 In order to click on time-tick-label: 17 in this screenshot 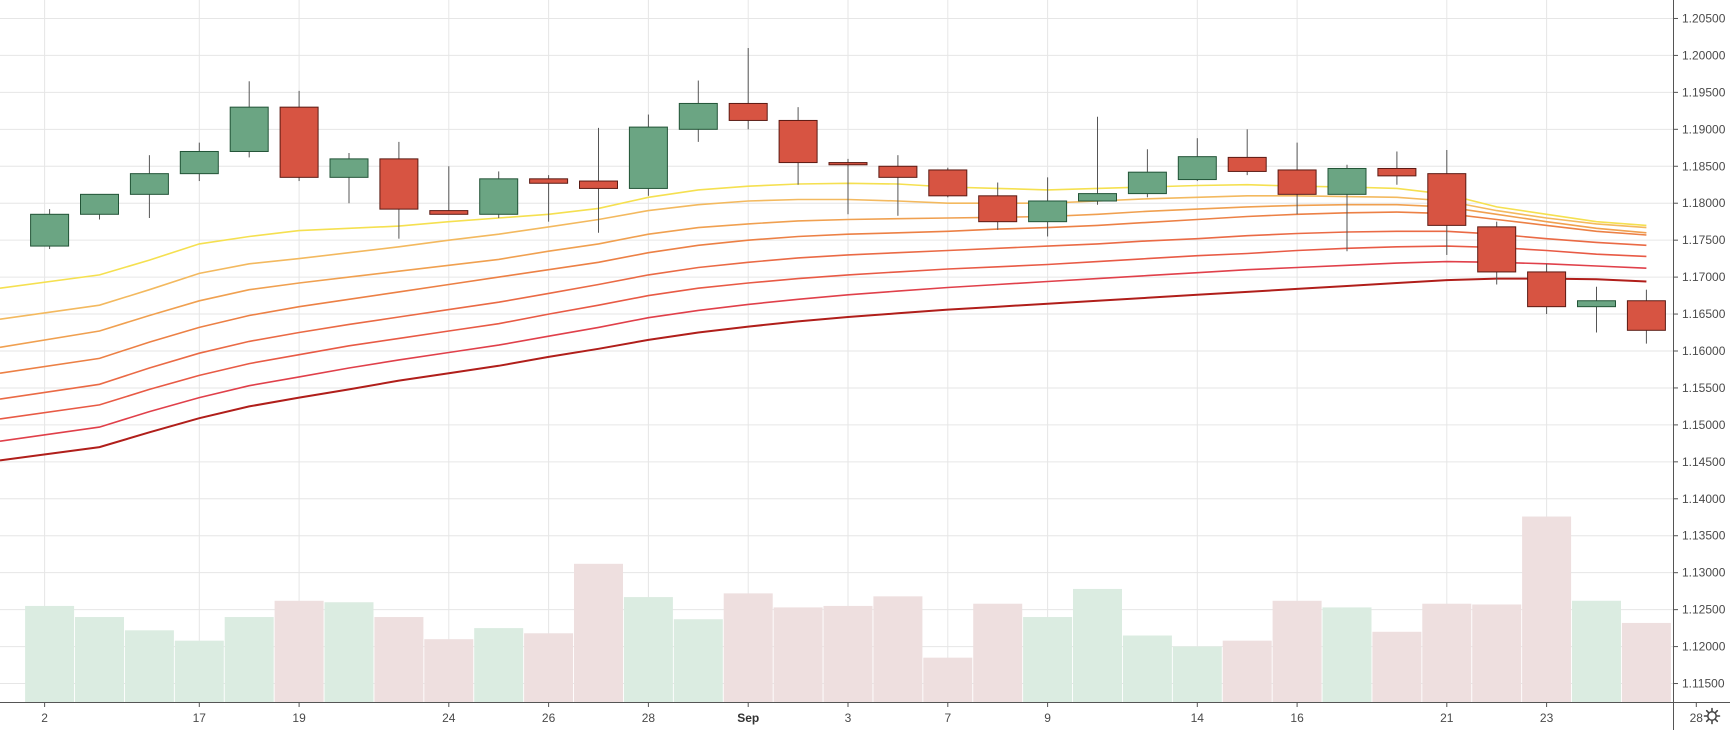, I will do `click(200, 718)`.